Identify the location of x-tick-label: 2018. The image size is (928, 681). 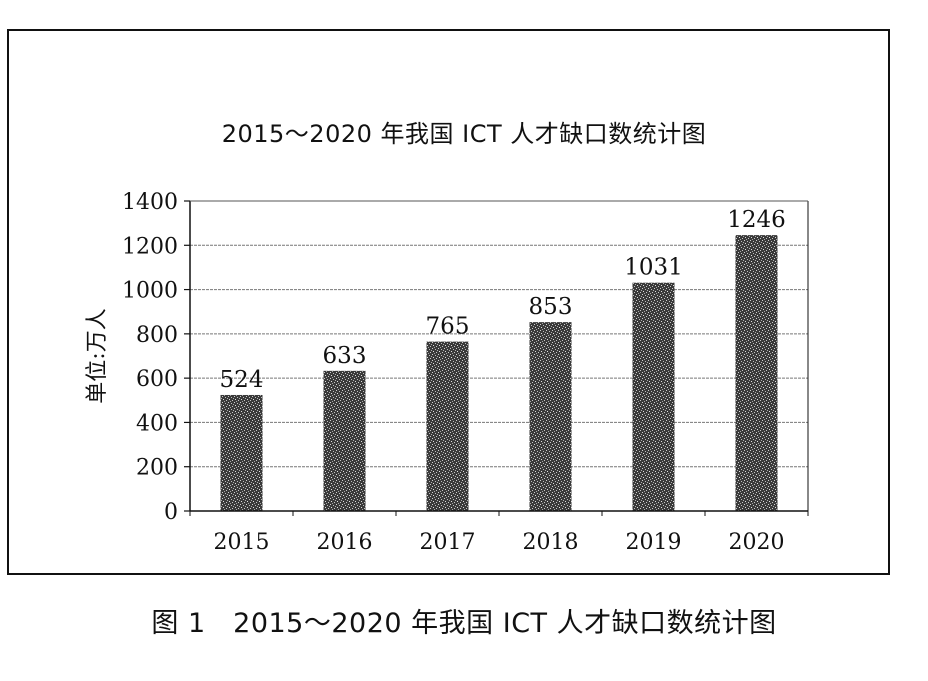
(551, 542).